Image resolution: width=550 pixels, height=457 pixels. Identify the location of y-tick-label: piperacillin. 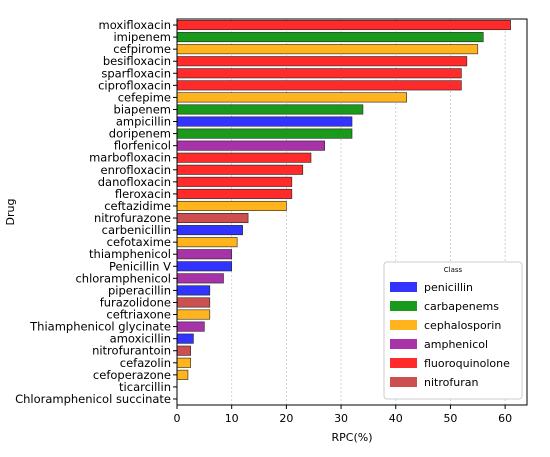
(139, 290).